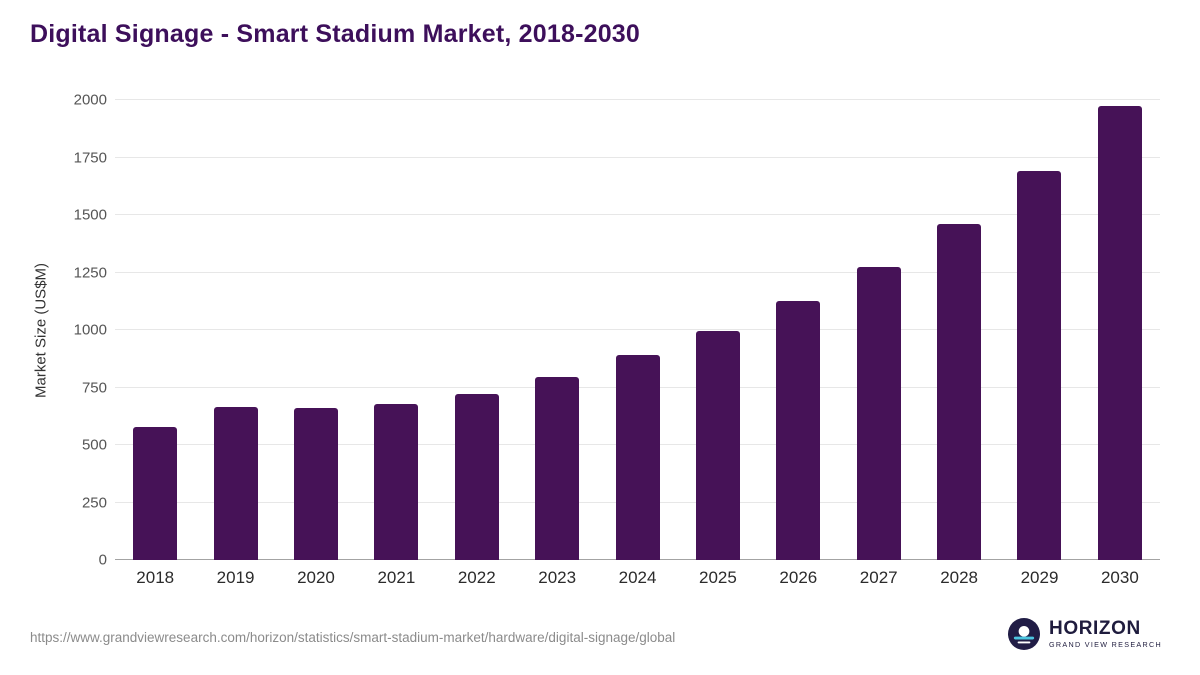  I want to click on horizon-logo-name: HORIZON, so click(1095, 629).